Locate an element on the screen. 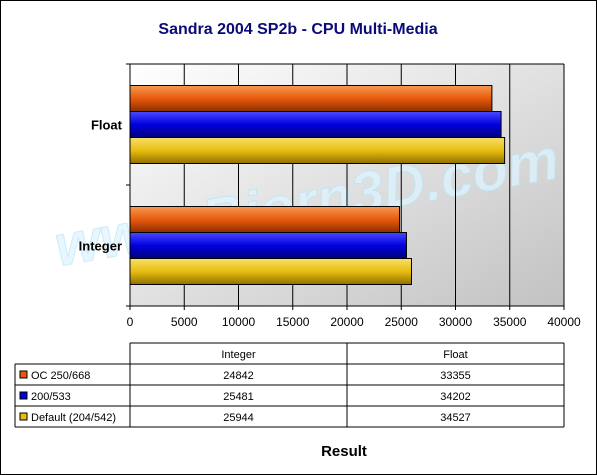 This screenshot has width=597, height=475. legend-series-name: OC 250/668 is located at coordinates (60, 376).